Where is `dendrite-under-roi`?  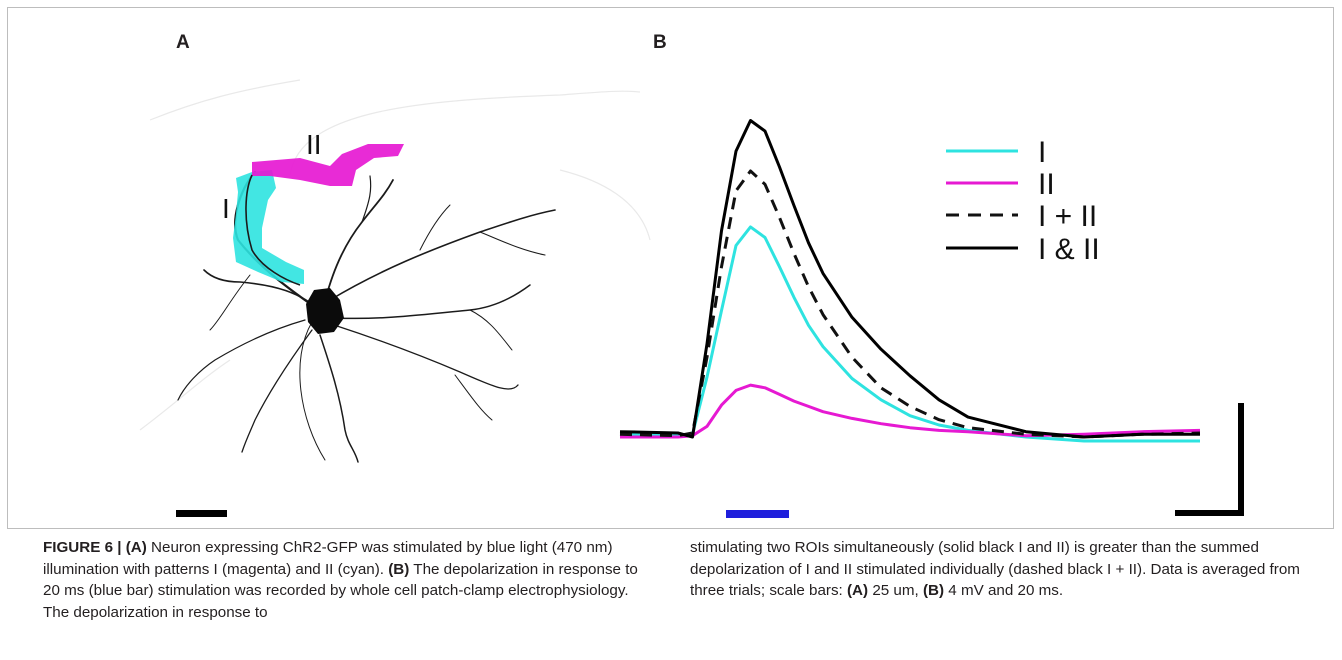
dendrite-under-roi is located at coordinates (273, 230).